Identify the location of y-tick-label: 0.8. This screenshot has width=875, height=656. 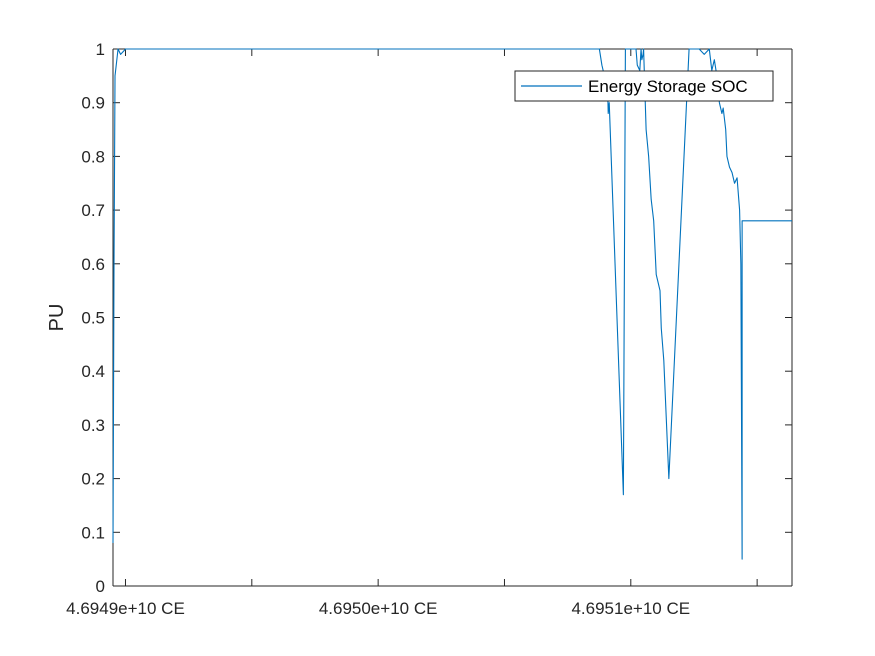
(93, 156).